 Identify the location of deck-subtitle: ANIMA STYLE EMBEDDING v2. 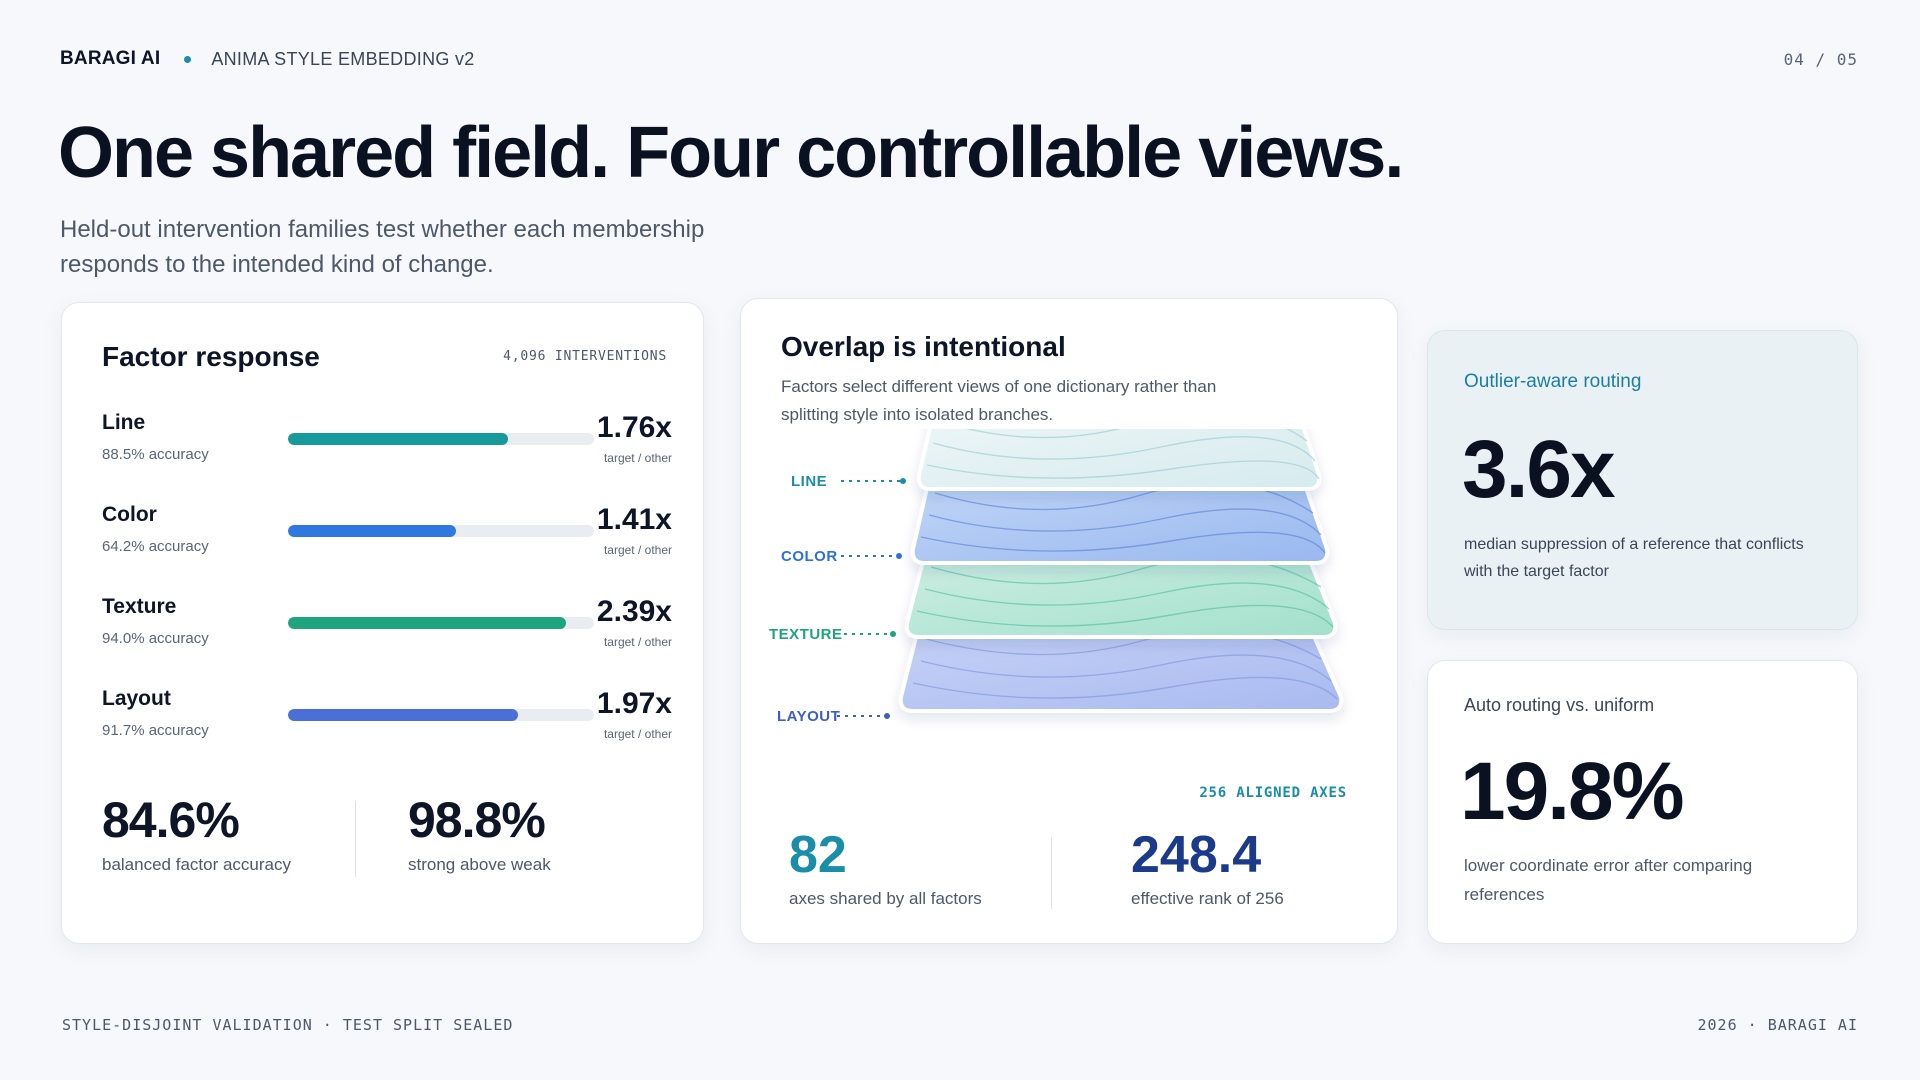
(343, 58).